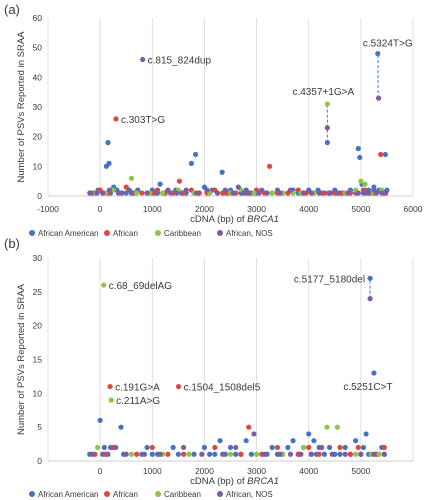 The image size is (426, 500). What do you see at coordinates (137, 388) in the screenshot?
I see `annotation-label: c.191G>A` at bounding box center [137, 388].